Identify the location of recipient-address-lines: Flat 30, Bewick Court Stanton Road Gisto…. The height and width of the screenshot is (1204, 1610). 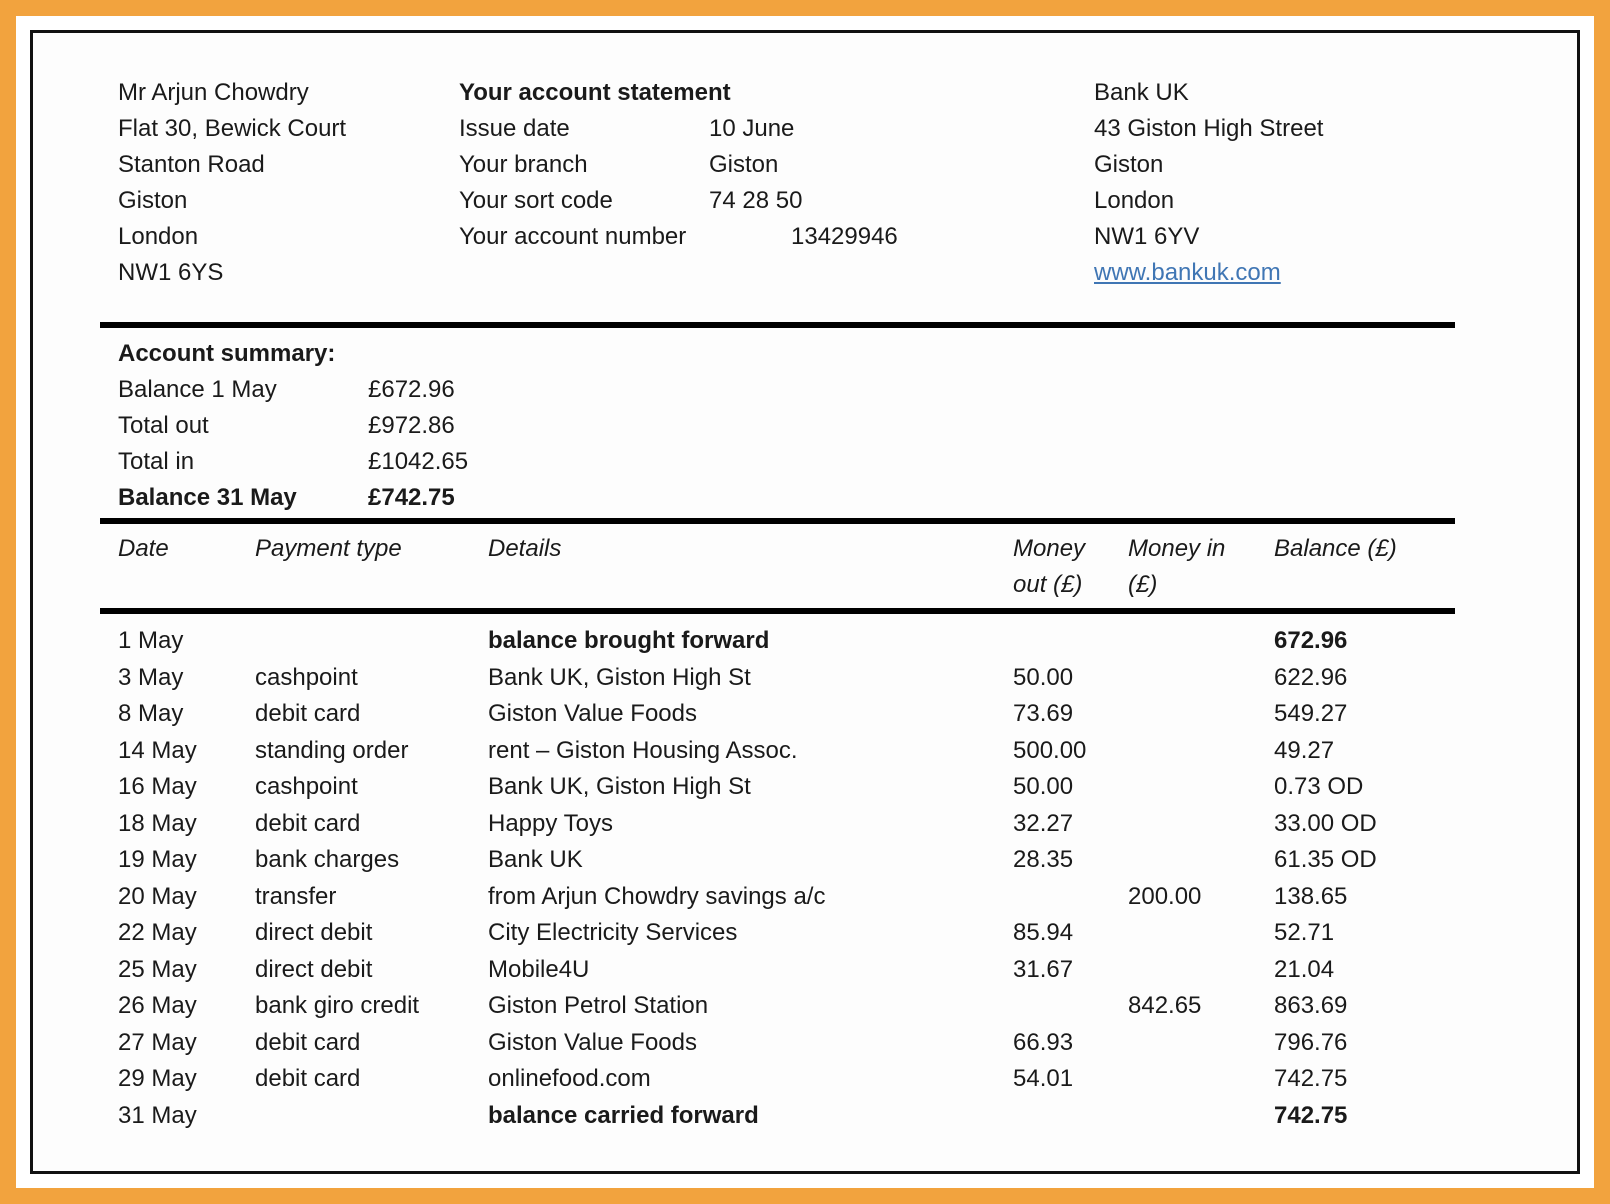
(288, 201).